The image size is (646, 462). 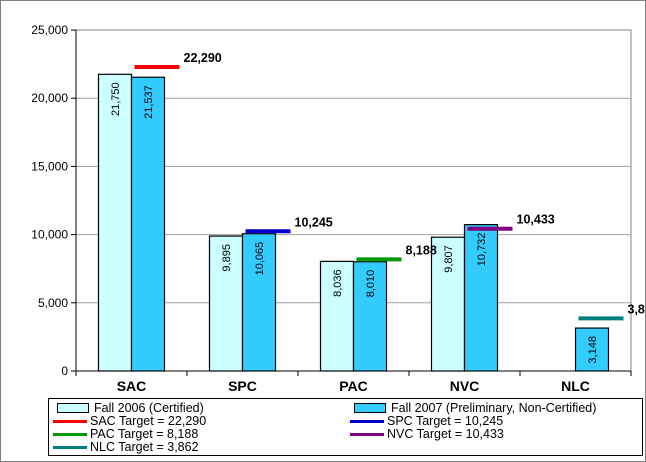 I want to click on legend-item-pac-target: PAC Target = 8,188, so click(x=125, y=434).